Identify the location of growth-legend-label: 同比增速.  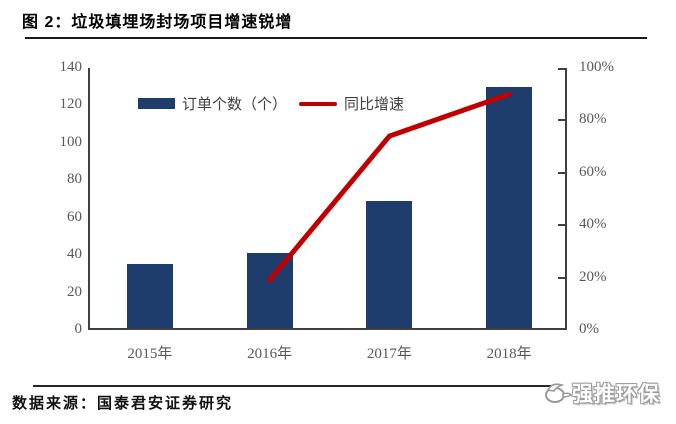
(374, 105).